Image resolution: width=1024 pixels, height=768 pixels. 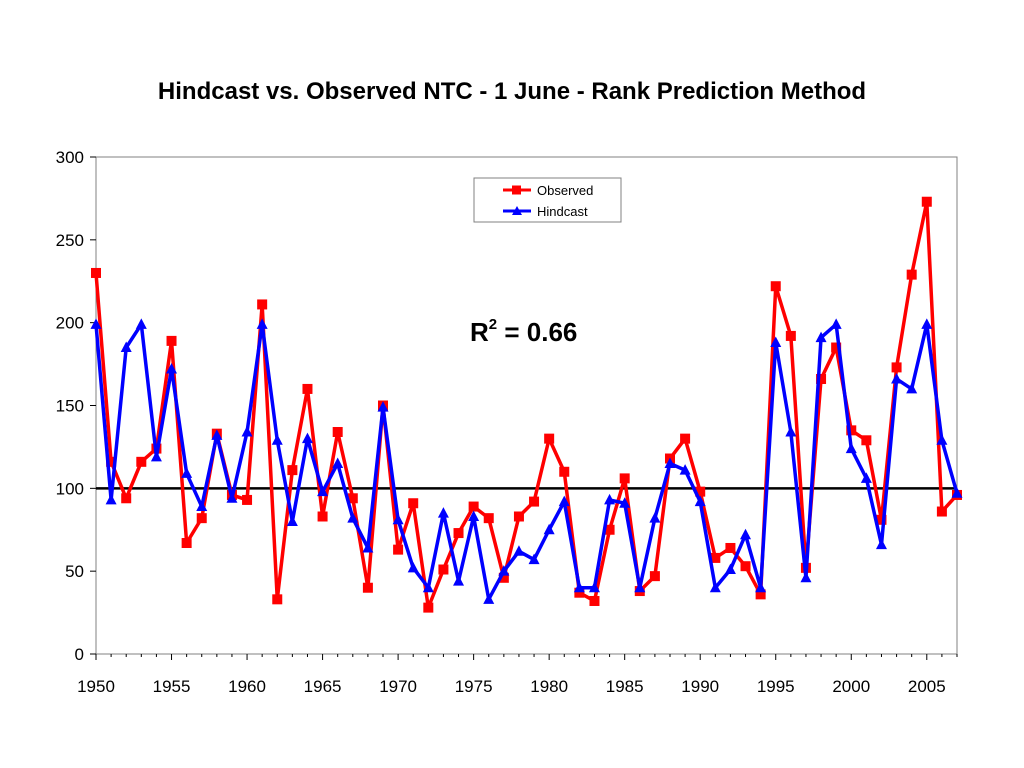 What do you see at coordinates (247, 686) in the screenshot?
I see `x-tick-label: 1960` at bounding box center [247, 686].